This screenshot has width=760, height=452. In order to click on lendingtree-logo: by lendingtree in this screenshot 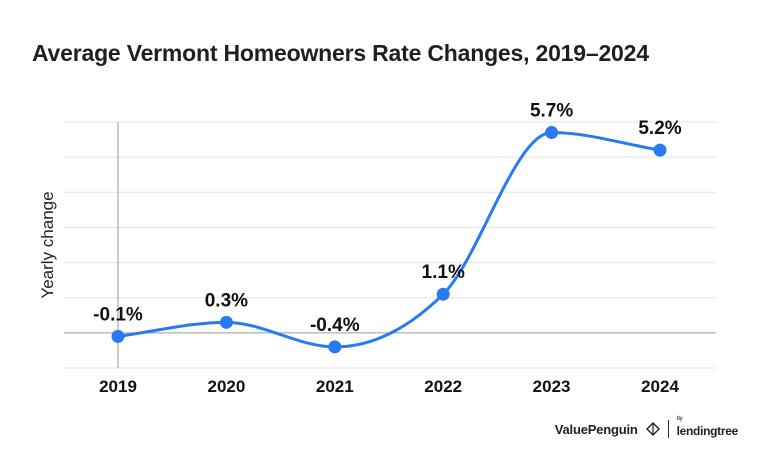, I will do `click(707, 427)`.